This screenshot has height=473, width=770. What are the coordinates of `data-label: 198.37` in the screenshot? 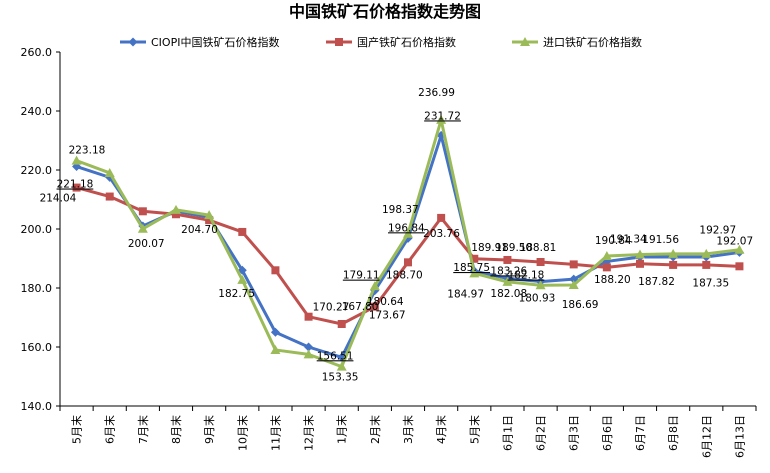 It's located at (400, 210).